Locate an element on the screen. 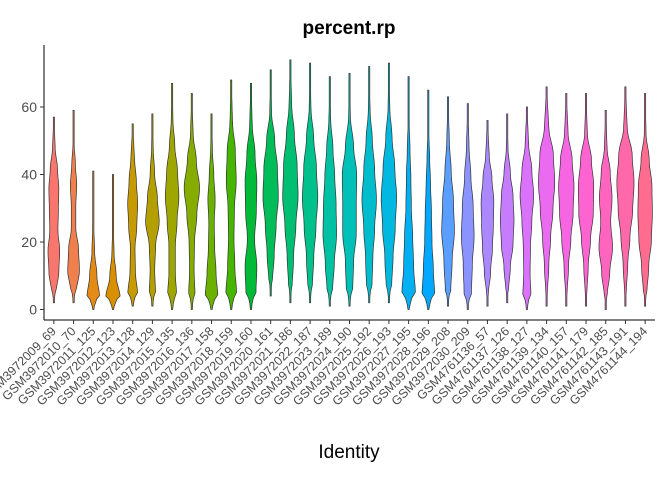 Image resolution: width=672 pixels, height=480 pixels. y-tick-label: 0 is located at coordinates (33, 310).